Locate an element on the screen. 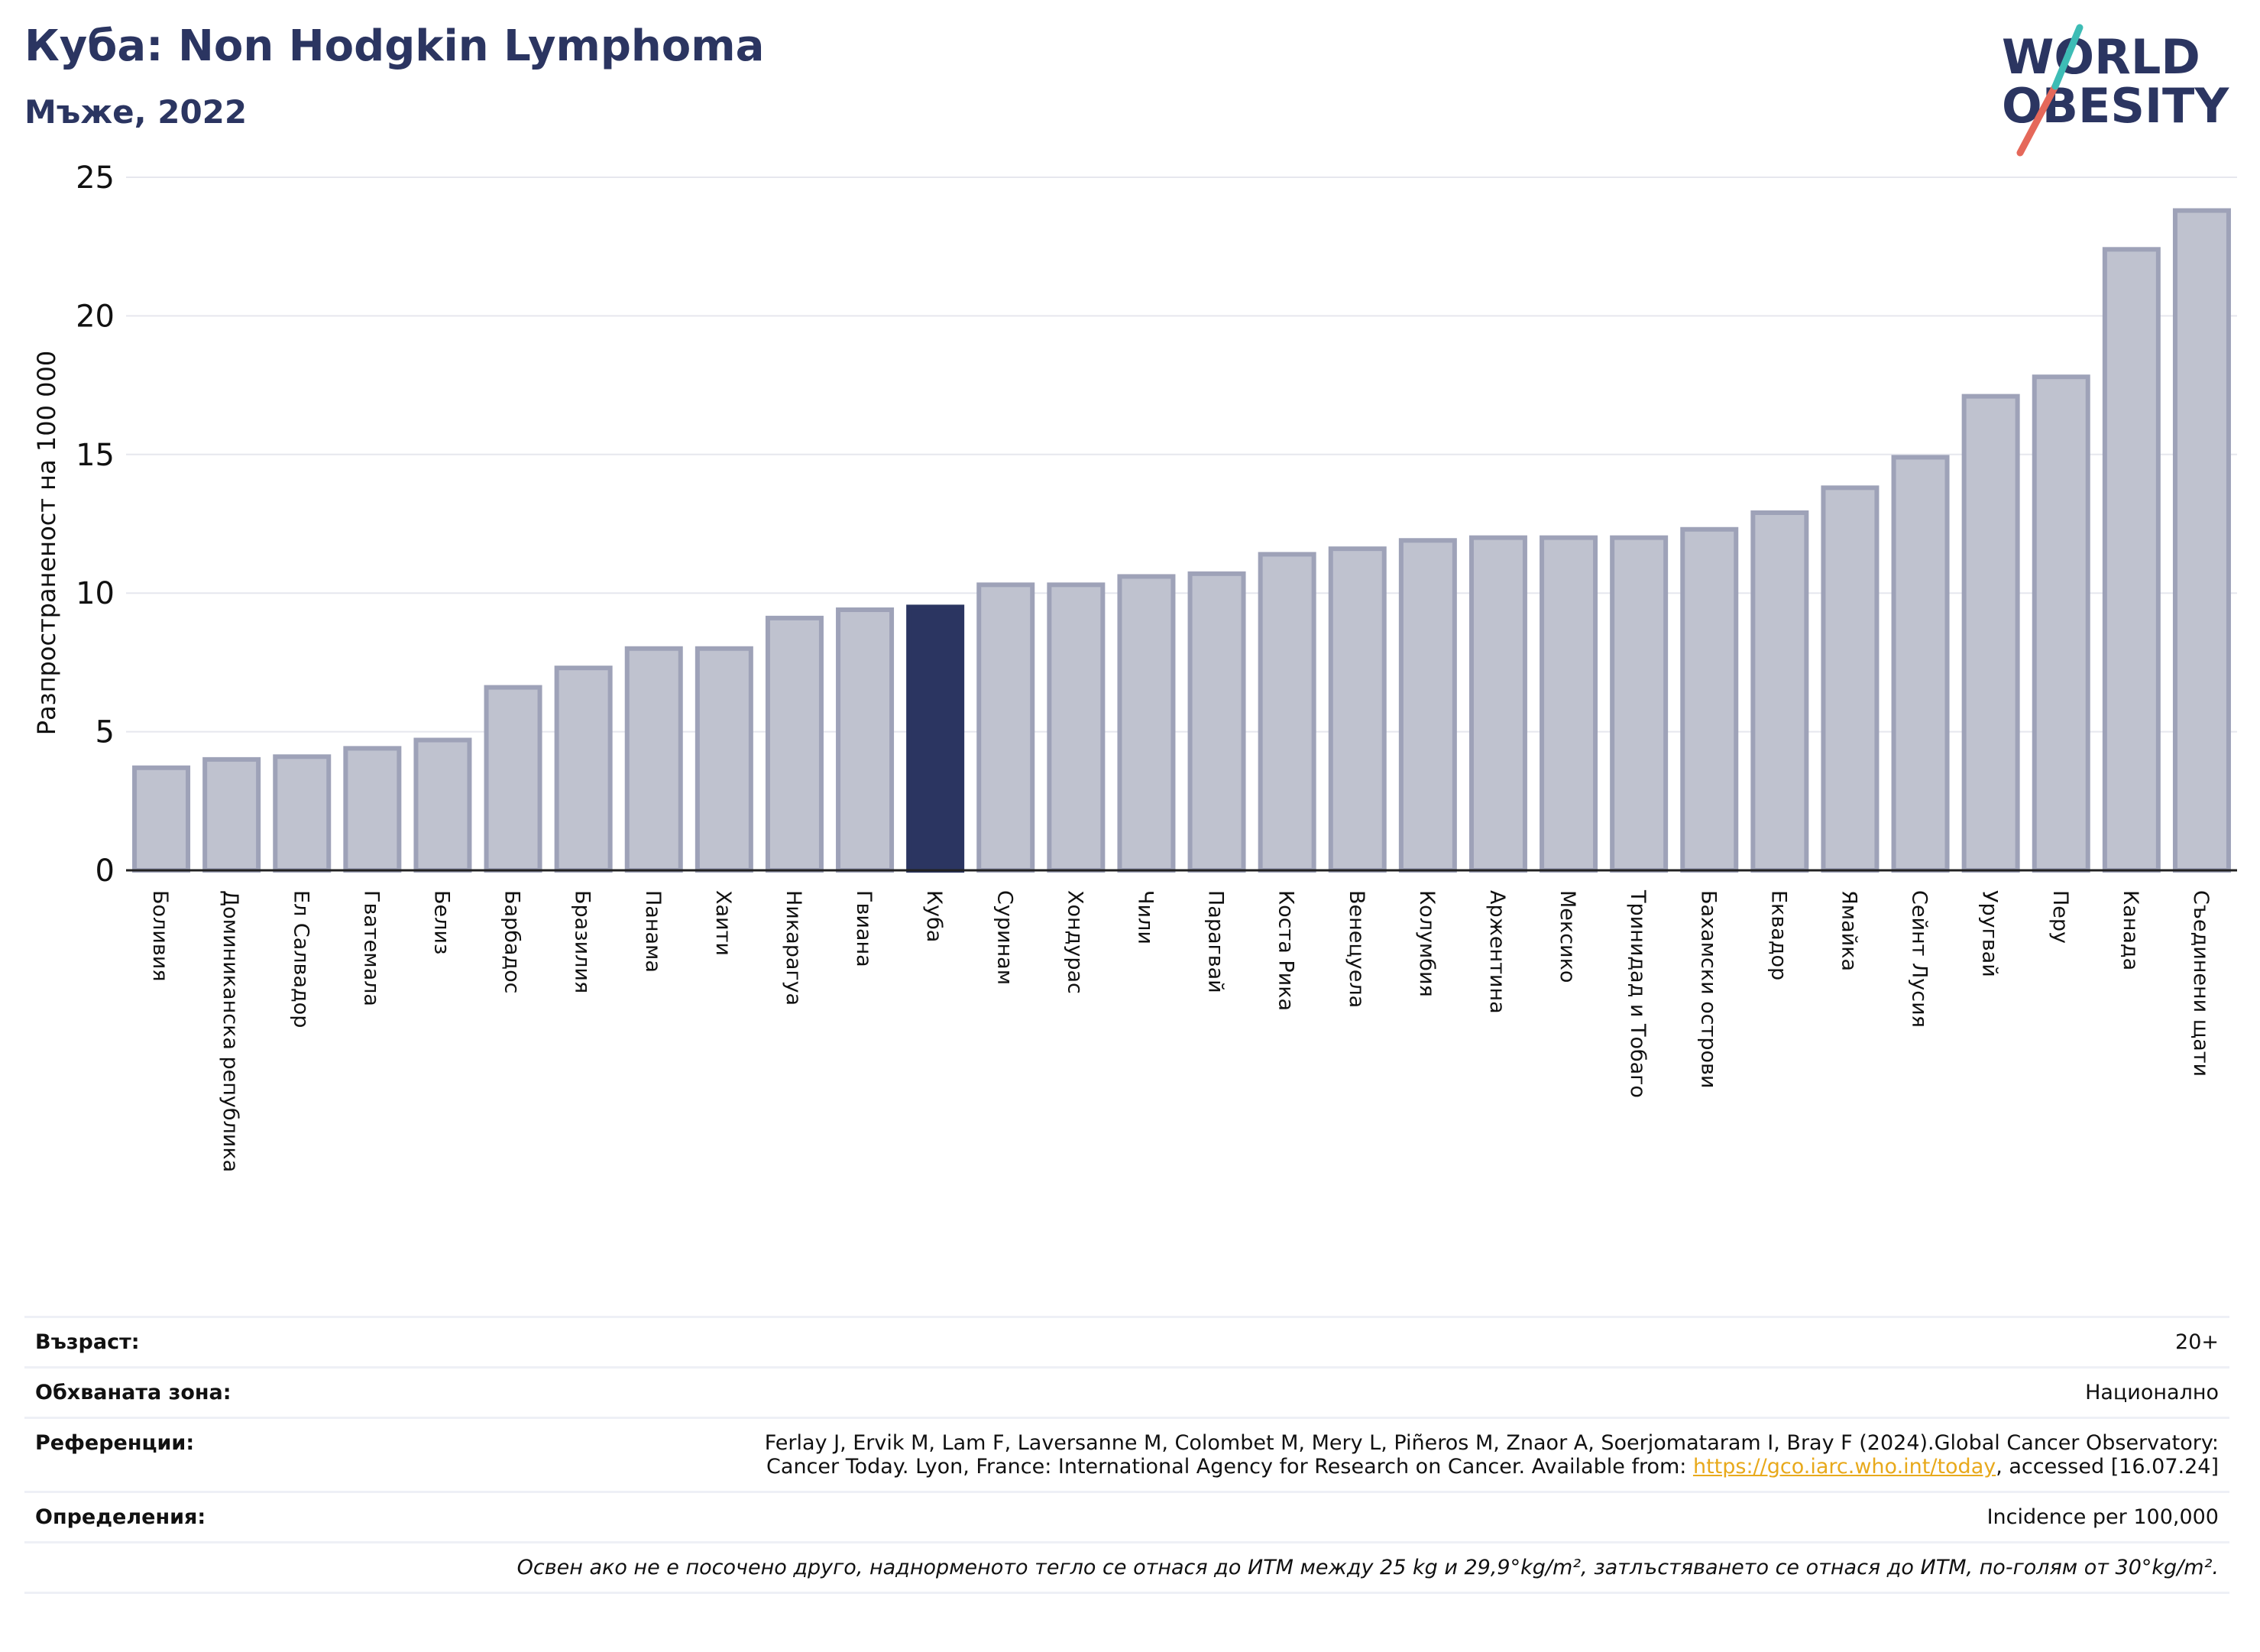 This screenshot has width=2260, height=1652. meta-row-age: Възраст: 20+ is located at coordinates (1126, 1342).